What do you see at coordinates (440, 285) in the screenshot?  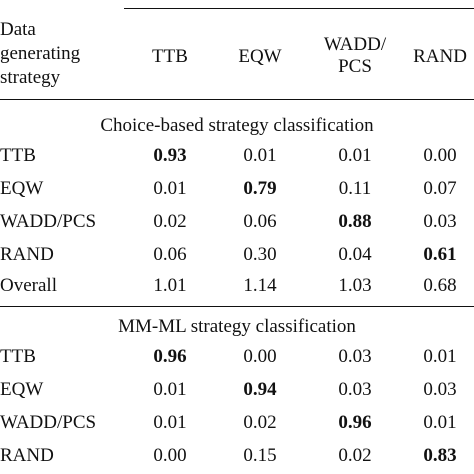 I see `table-cell: 0.68` at bounding box center [440, 285].